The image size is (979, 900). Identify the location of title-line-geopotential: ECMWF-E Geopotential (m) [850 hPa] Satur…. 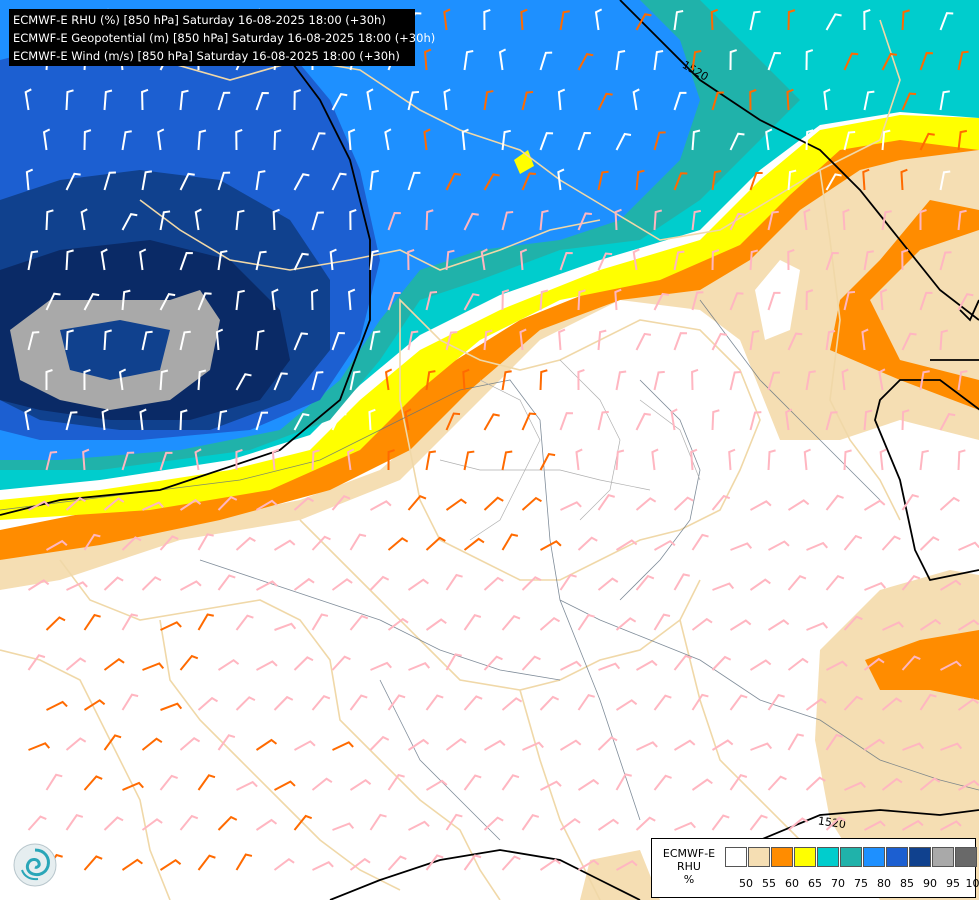
(224, 38).